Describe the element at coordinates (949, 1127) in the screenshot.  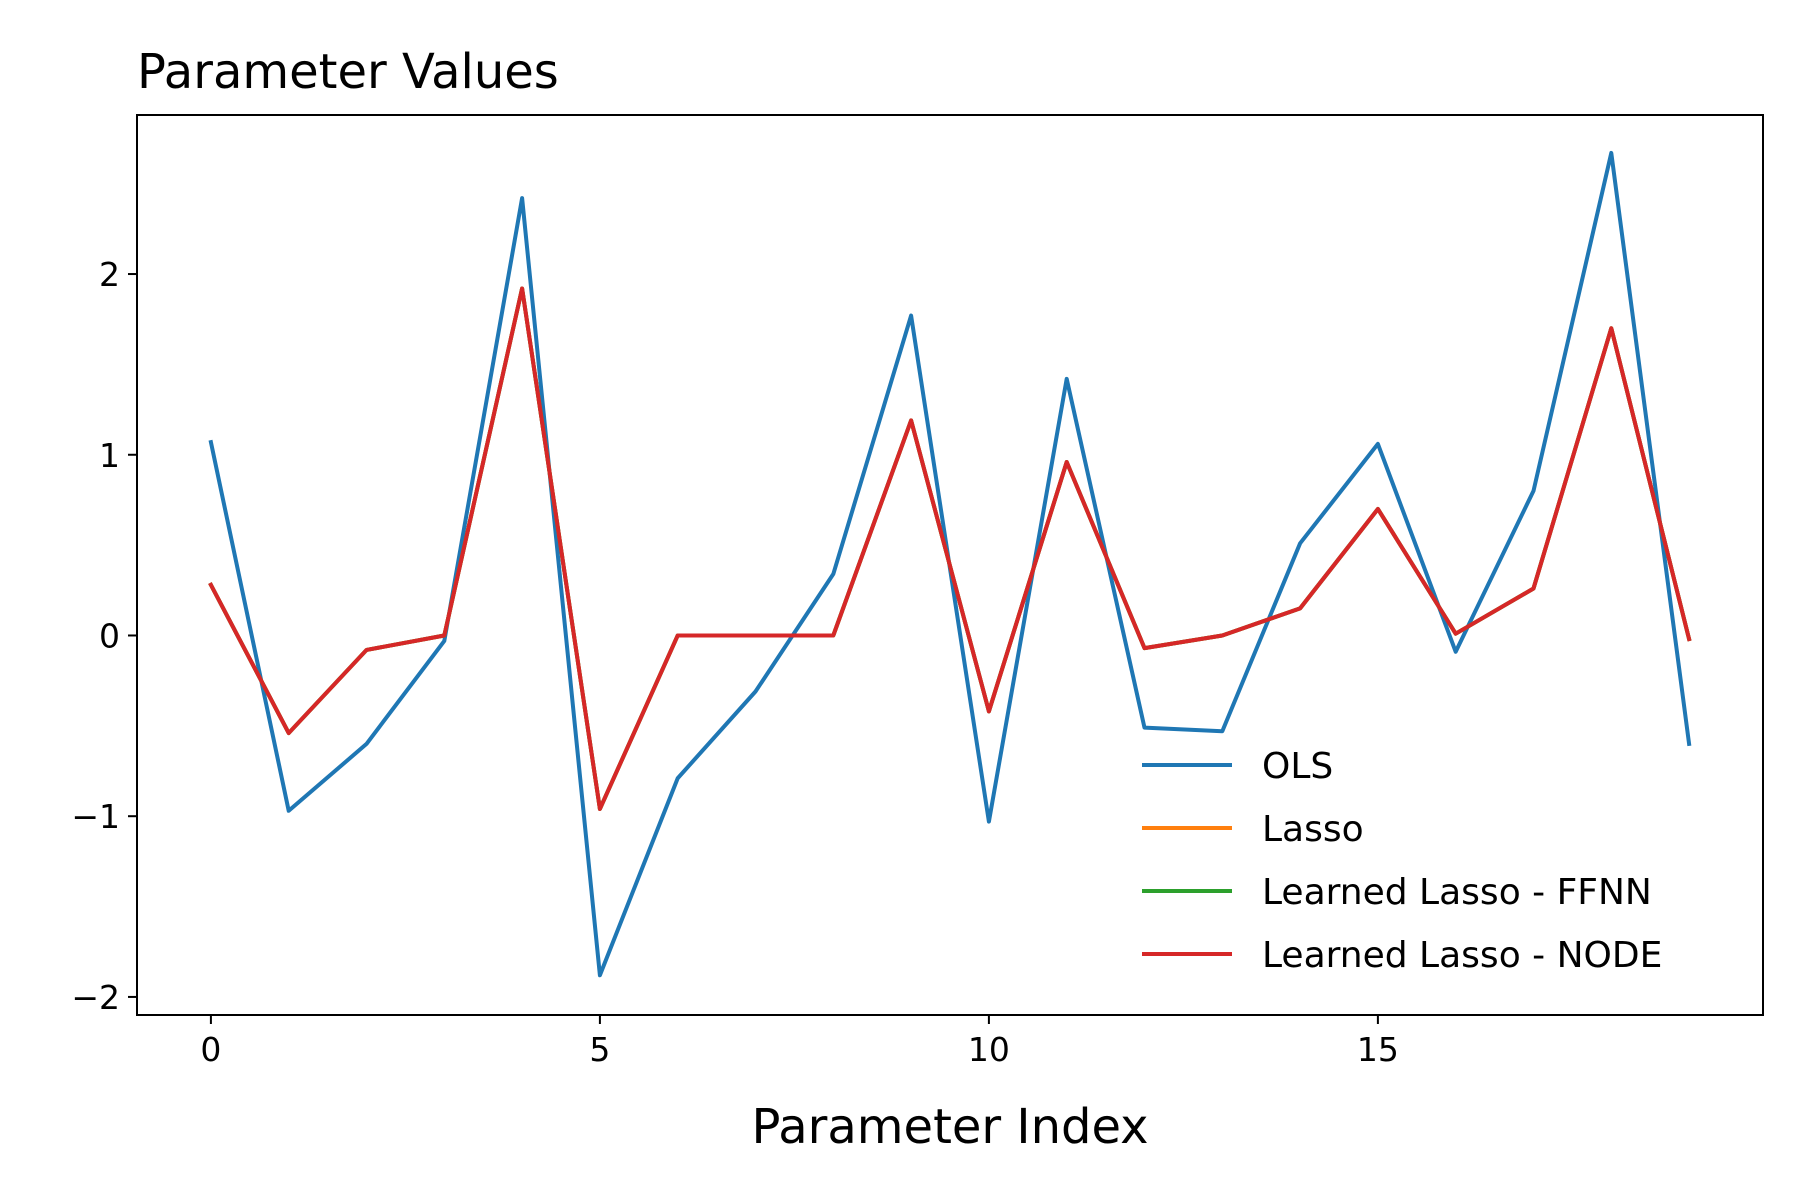
I see `x-axis-label: Parameter Index` at that location.